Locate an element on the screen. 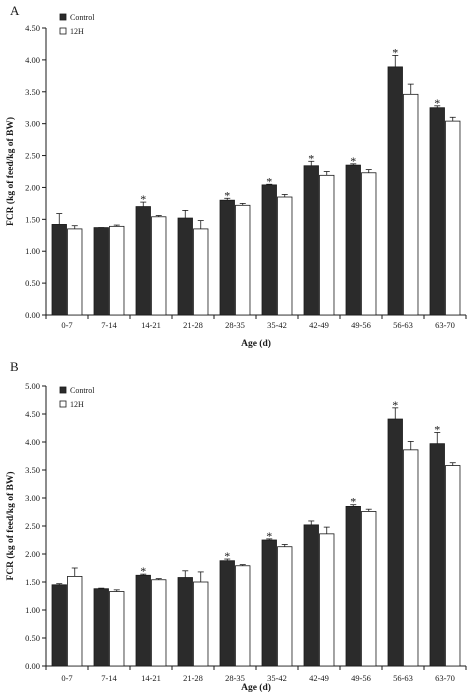 This screenshot has width=474, height=694. panel-letter: A is located at coordinates (15, 10).